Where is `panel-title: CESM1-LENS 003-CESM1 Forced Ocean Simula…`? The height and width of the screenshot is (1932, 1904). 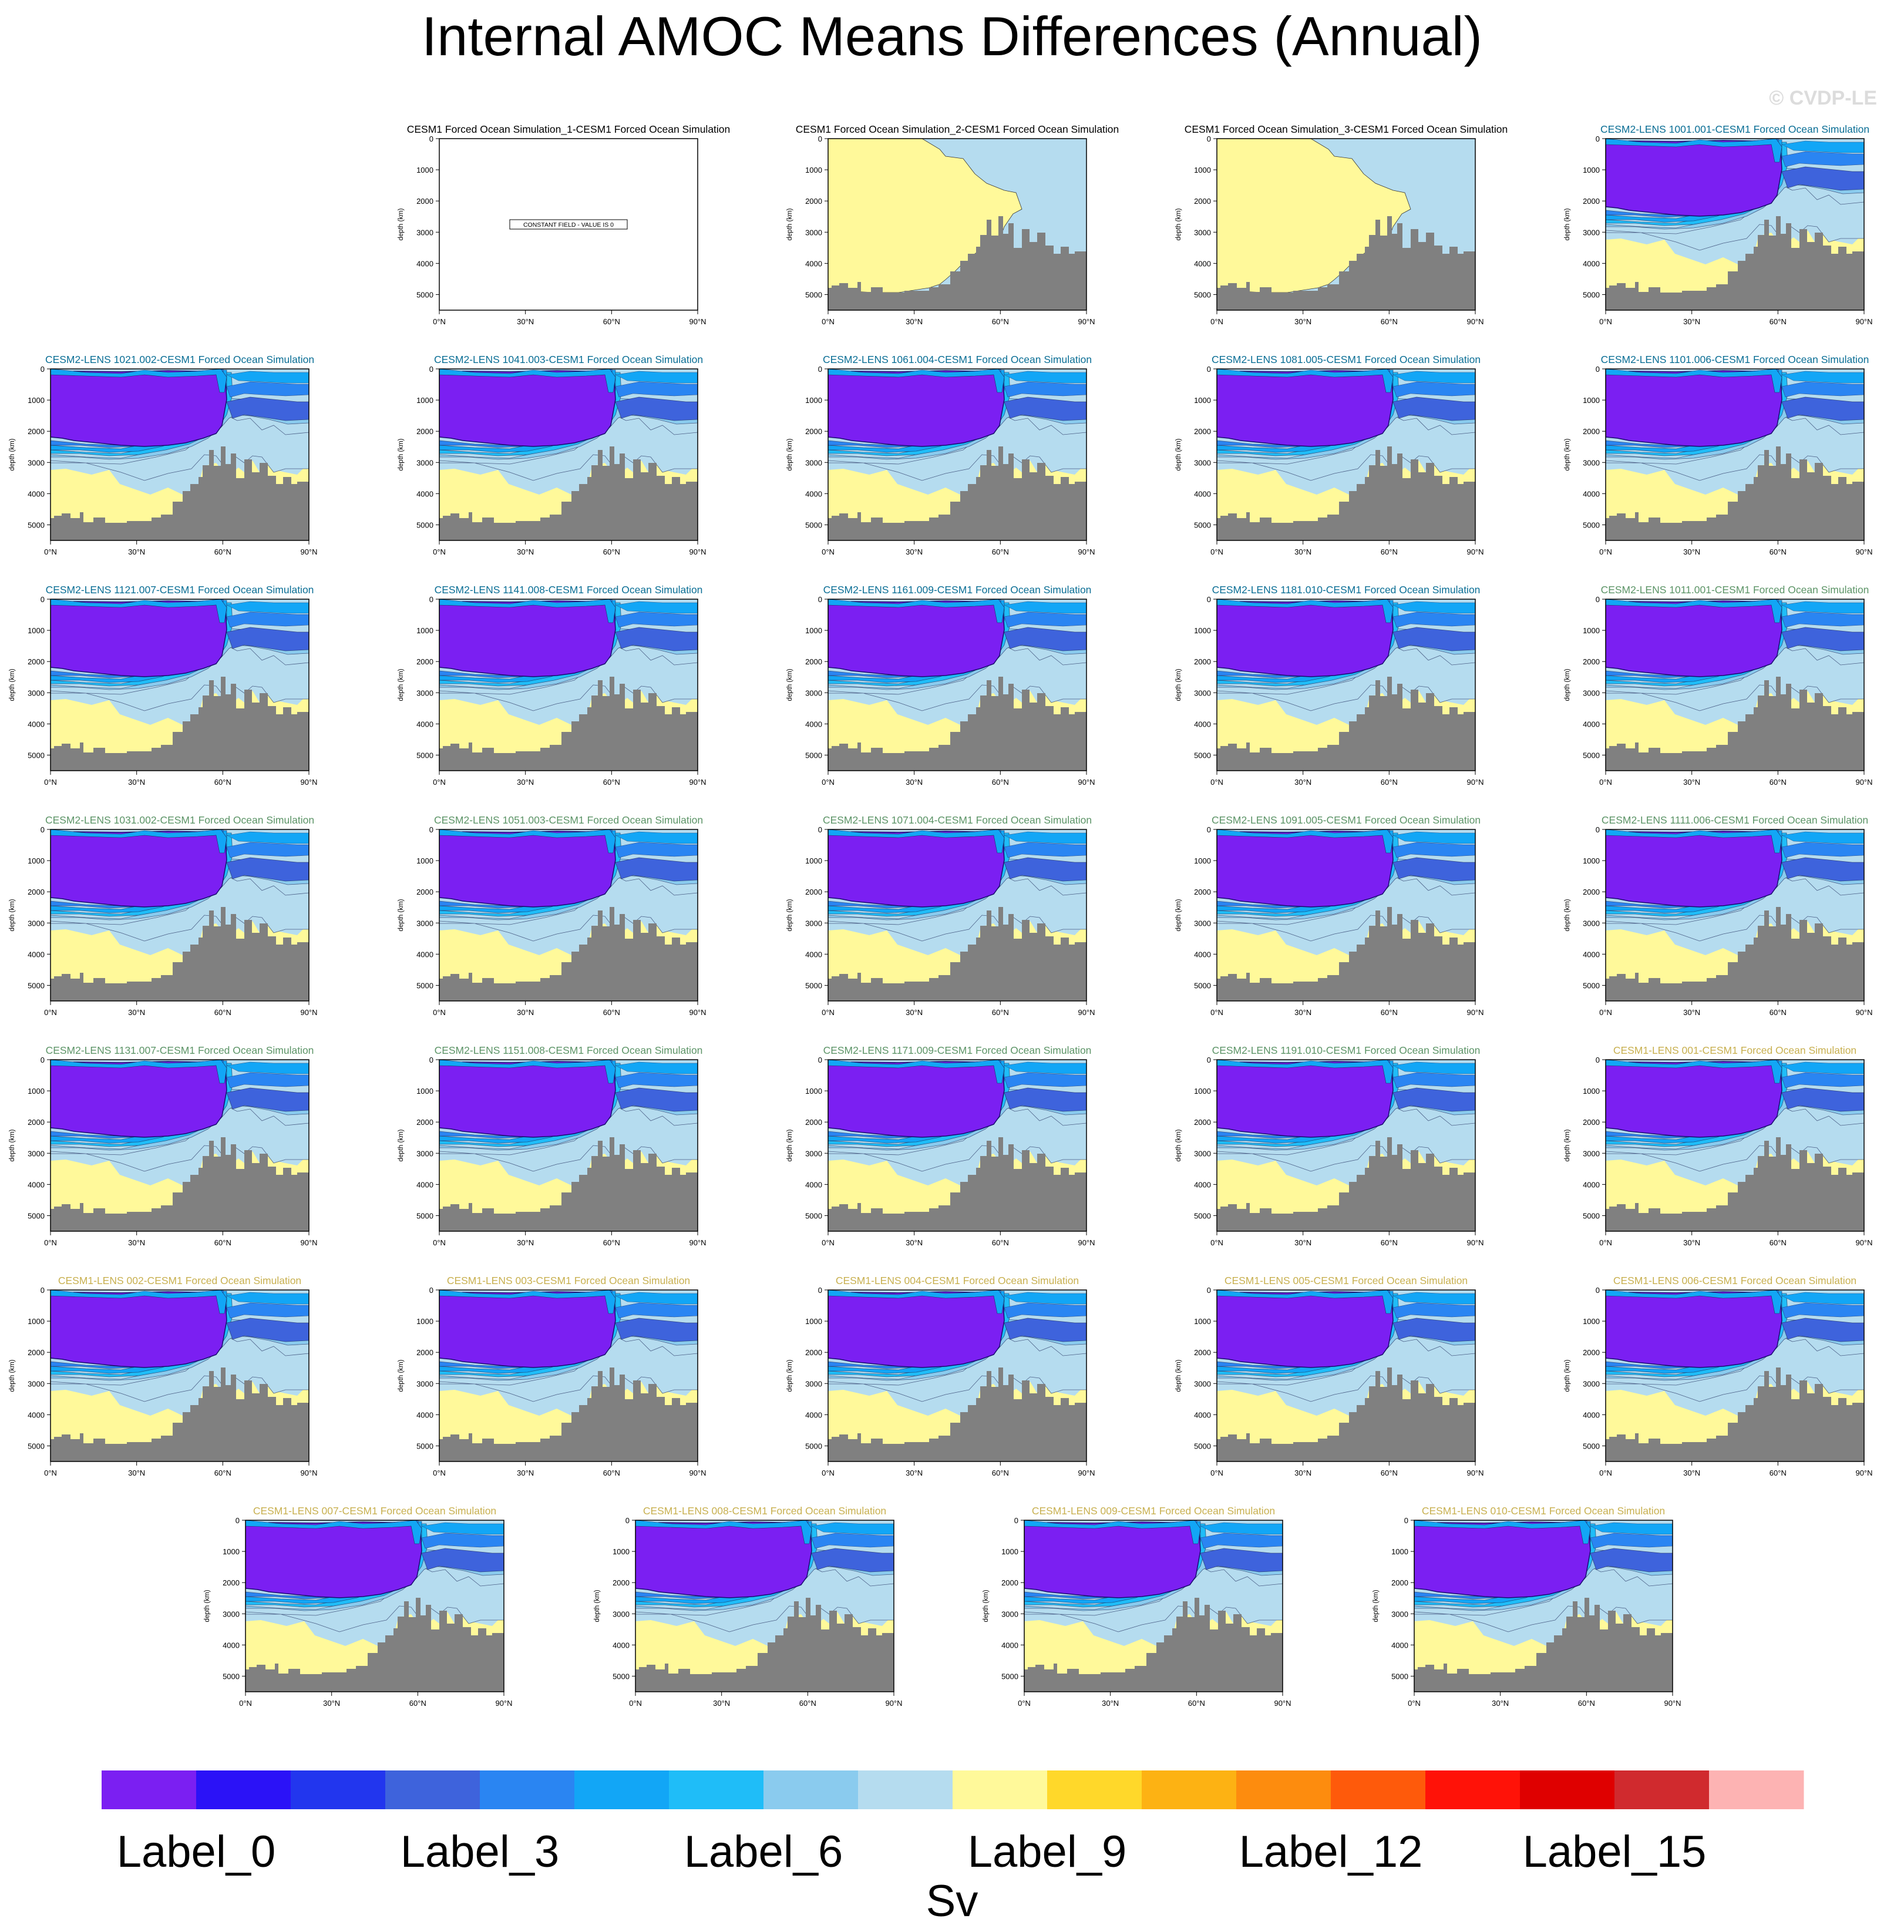
panel-title: CESM1-LENS 003-CESM1 Forced Ocean Simula… is located at coordinates (568, 1280).